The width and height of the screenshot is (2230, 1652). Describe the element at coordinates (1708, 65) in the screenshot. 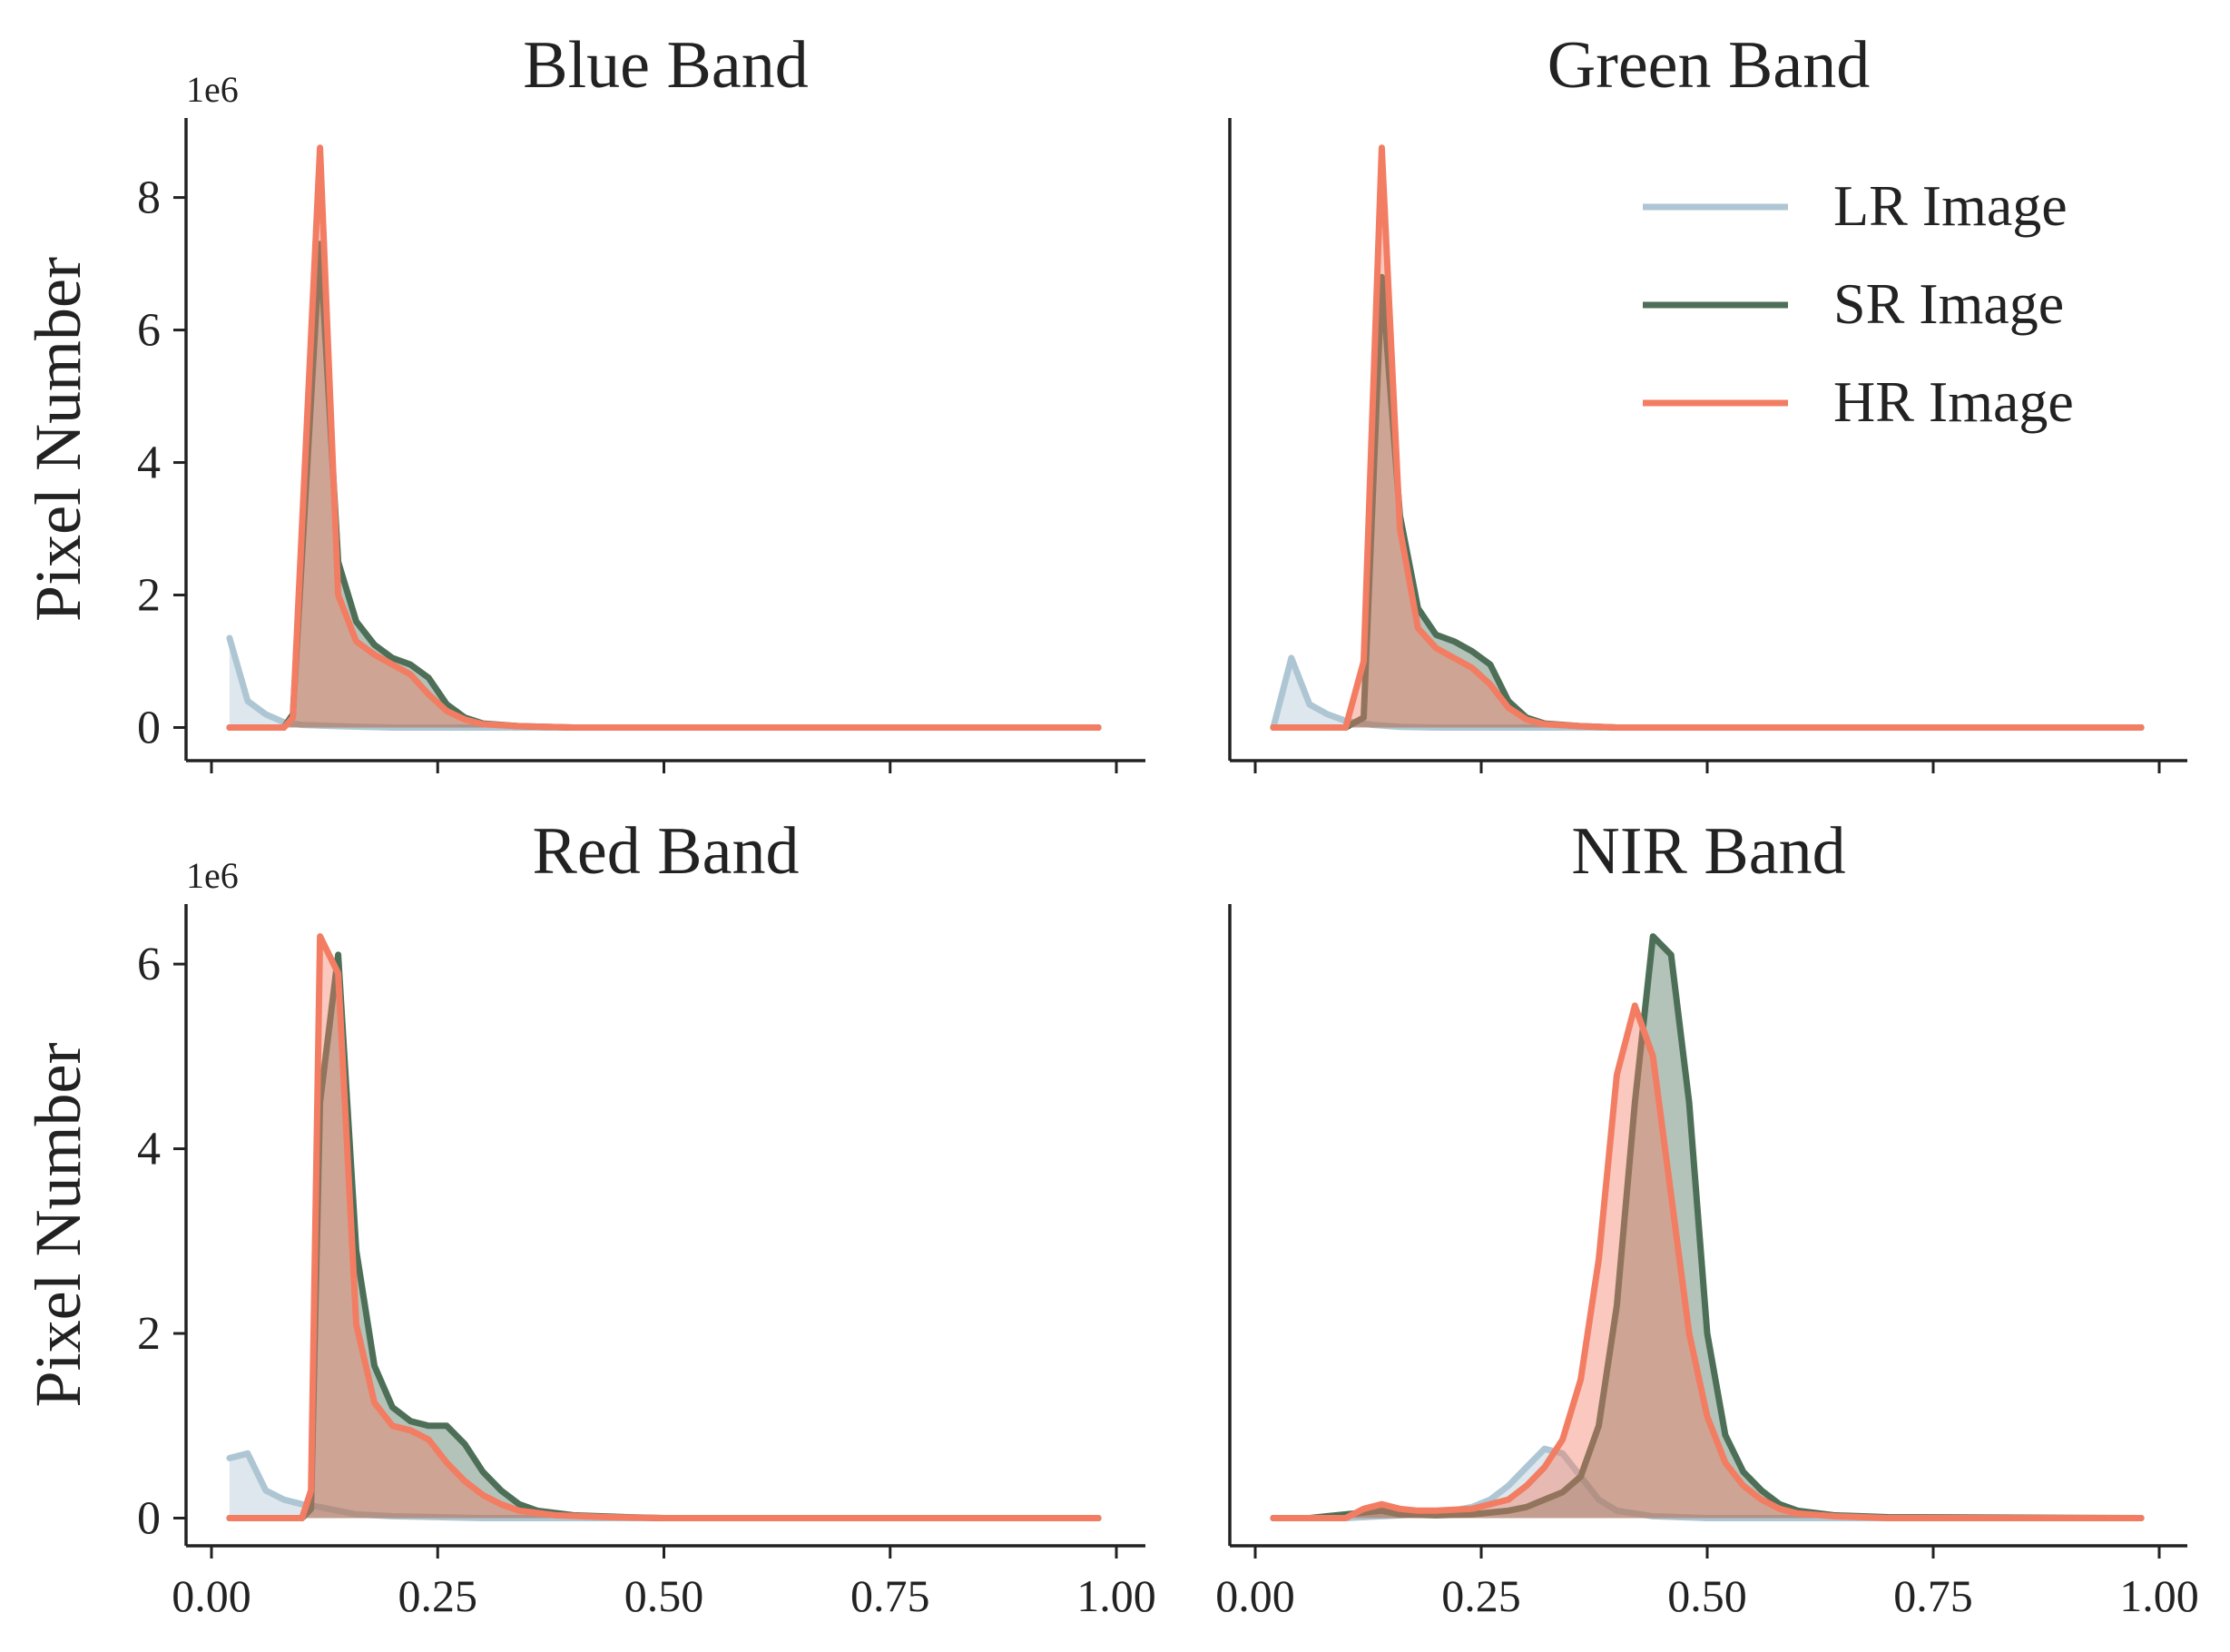

I see `panel-title: Green Band` at that location.